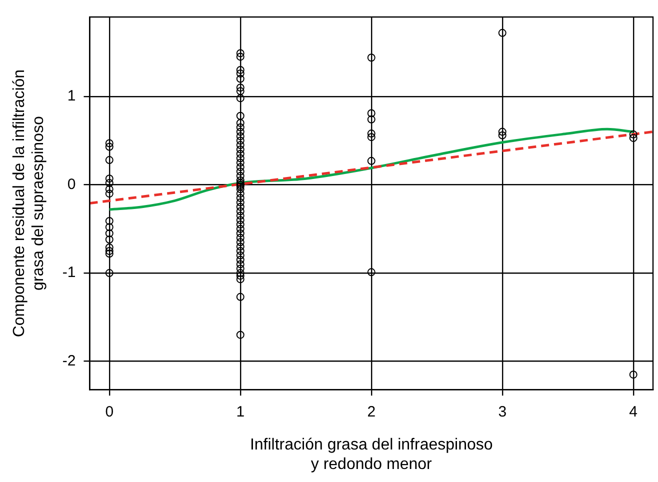  I want to click on x-tick-label: 4, so click(633, 412).